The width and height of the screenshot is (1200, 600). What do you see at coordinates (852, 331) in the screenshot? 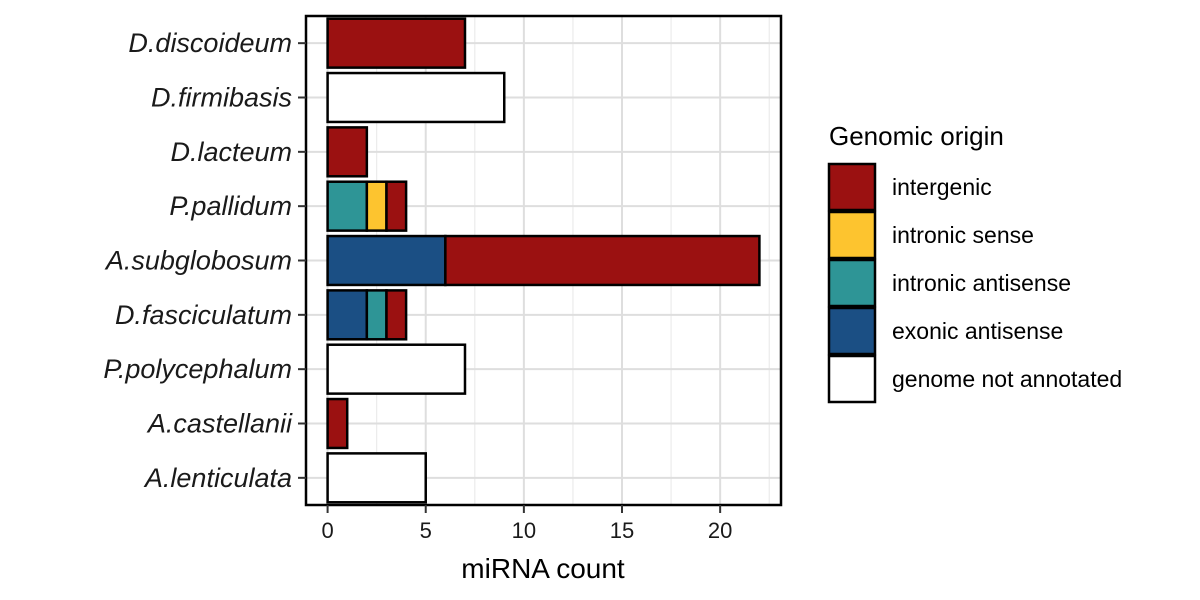
I see `legend-key-exonic-antisense` at bounding box center [852, 331].